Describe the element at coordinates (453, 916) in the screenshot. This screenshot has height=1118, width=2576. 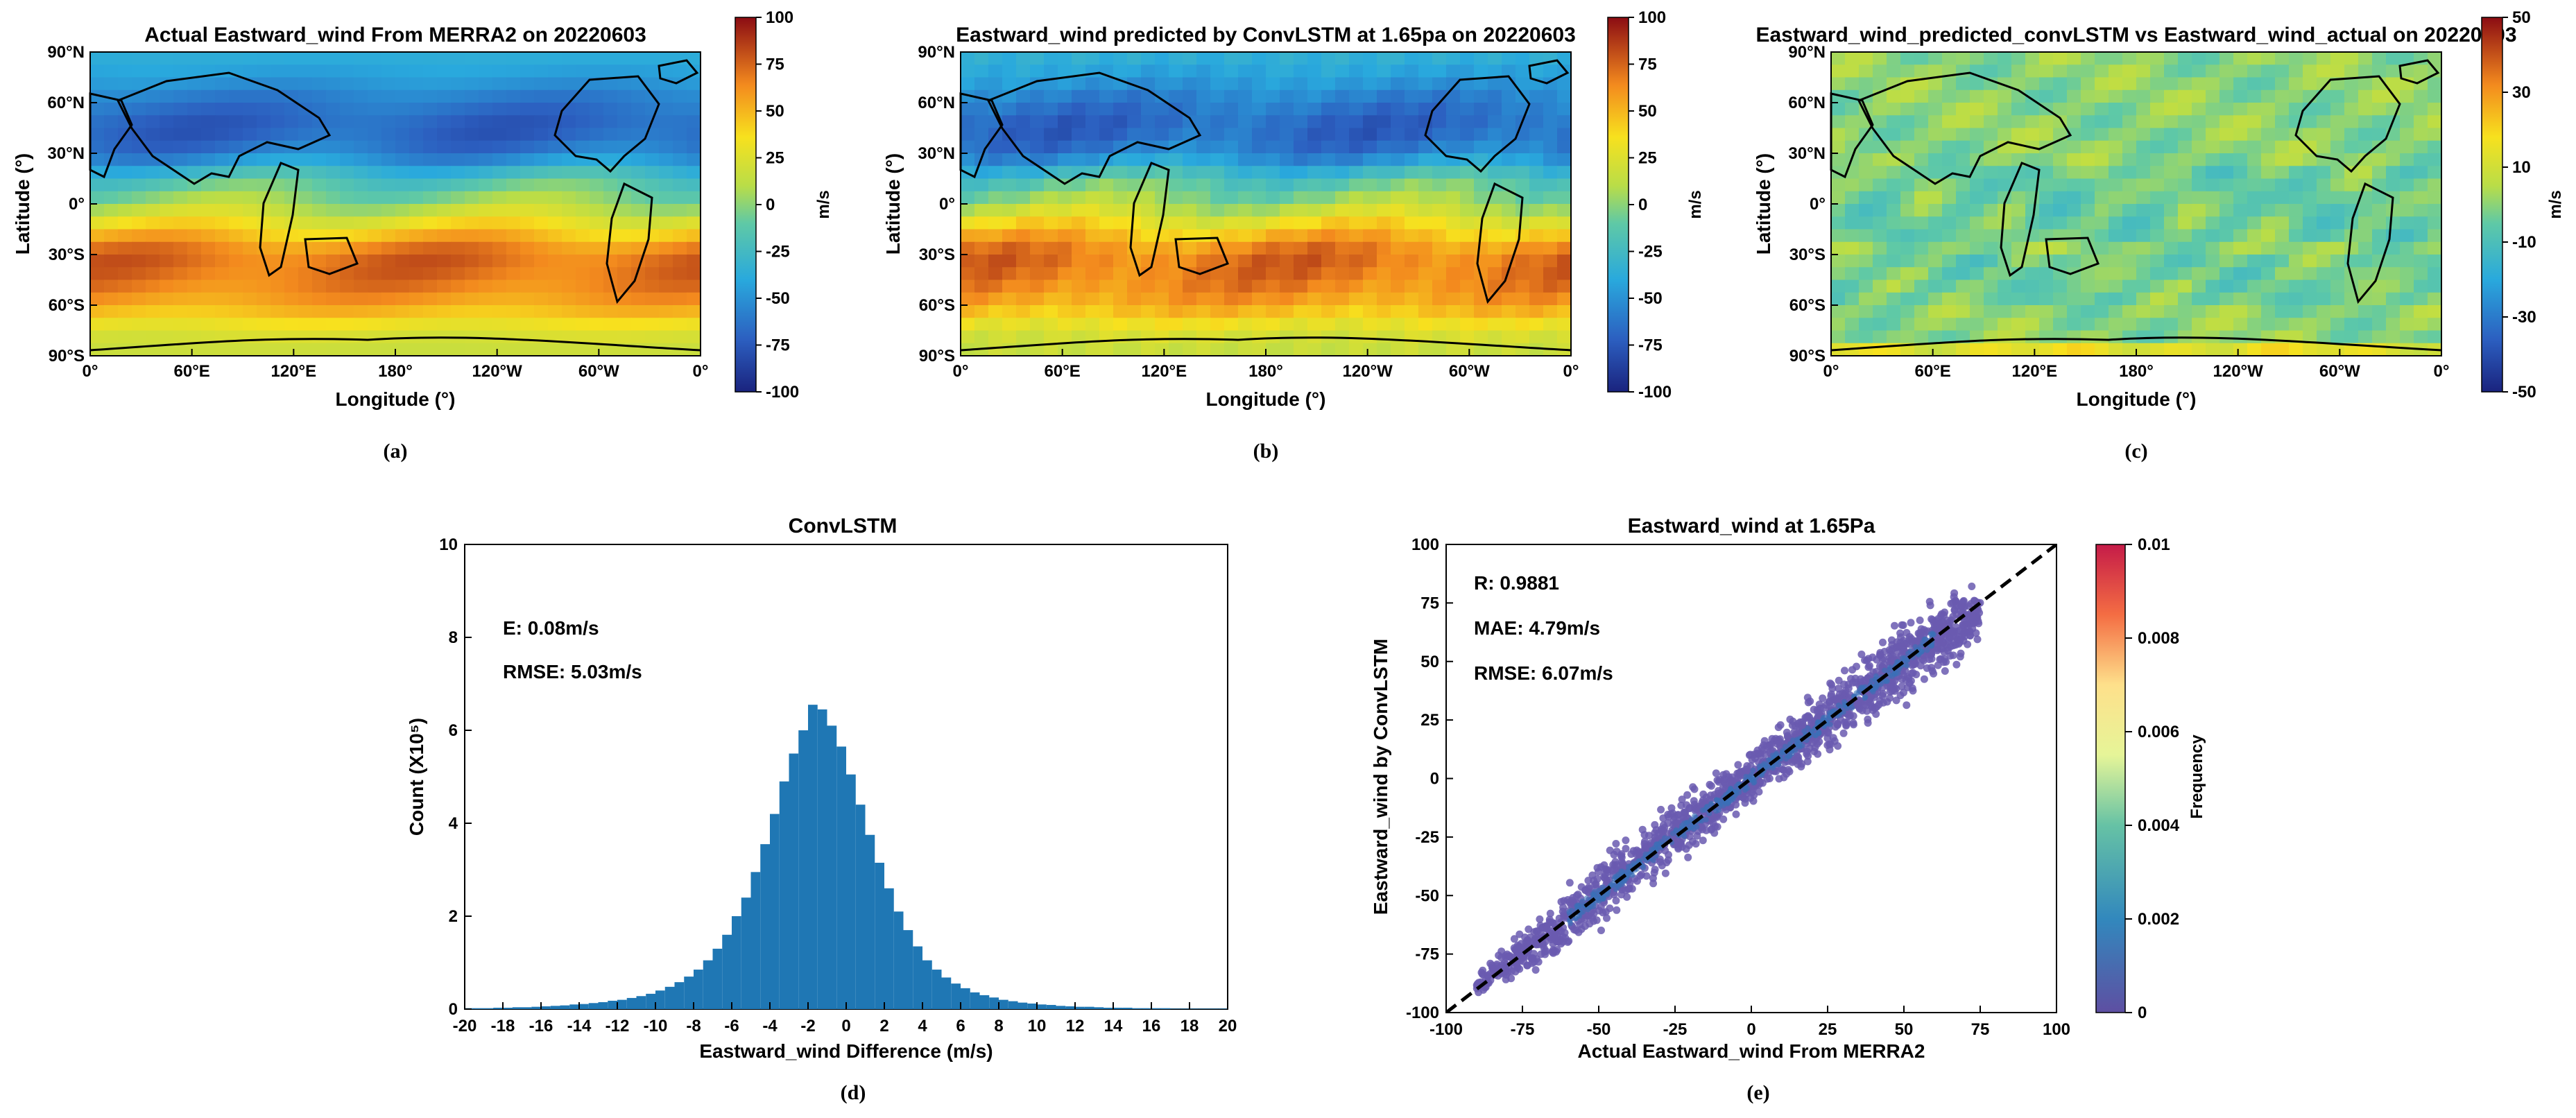
I see `y-tick-label: 2` at that location.